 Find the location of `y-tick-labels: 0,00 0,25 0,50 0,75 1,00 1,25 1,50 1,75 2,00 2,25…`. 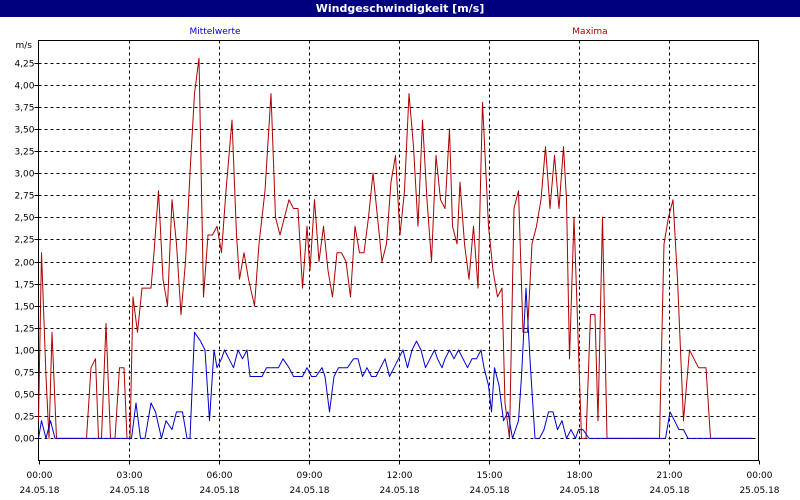

y-tick-labels: 0,00 0,25 0,50 0,75 1,00 1,25 1,50 1,75 2,00 2,25… is located at coordinates (24, 252).